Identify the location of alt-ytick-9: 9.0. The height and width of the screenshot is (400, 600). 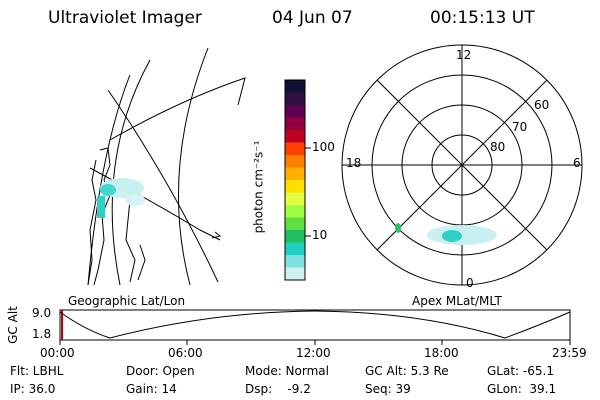
(42, 313).